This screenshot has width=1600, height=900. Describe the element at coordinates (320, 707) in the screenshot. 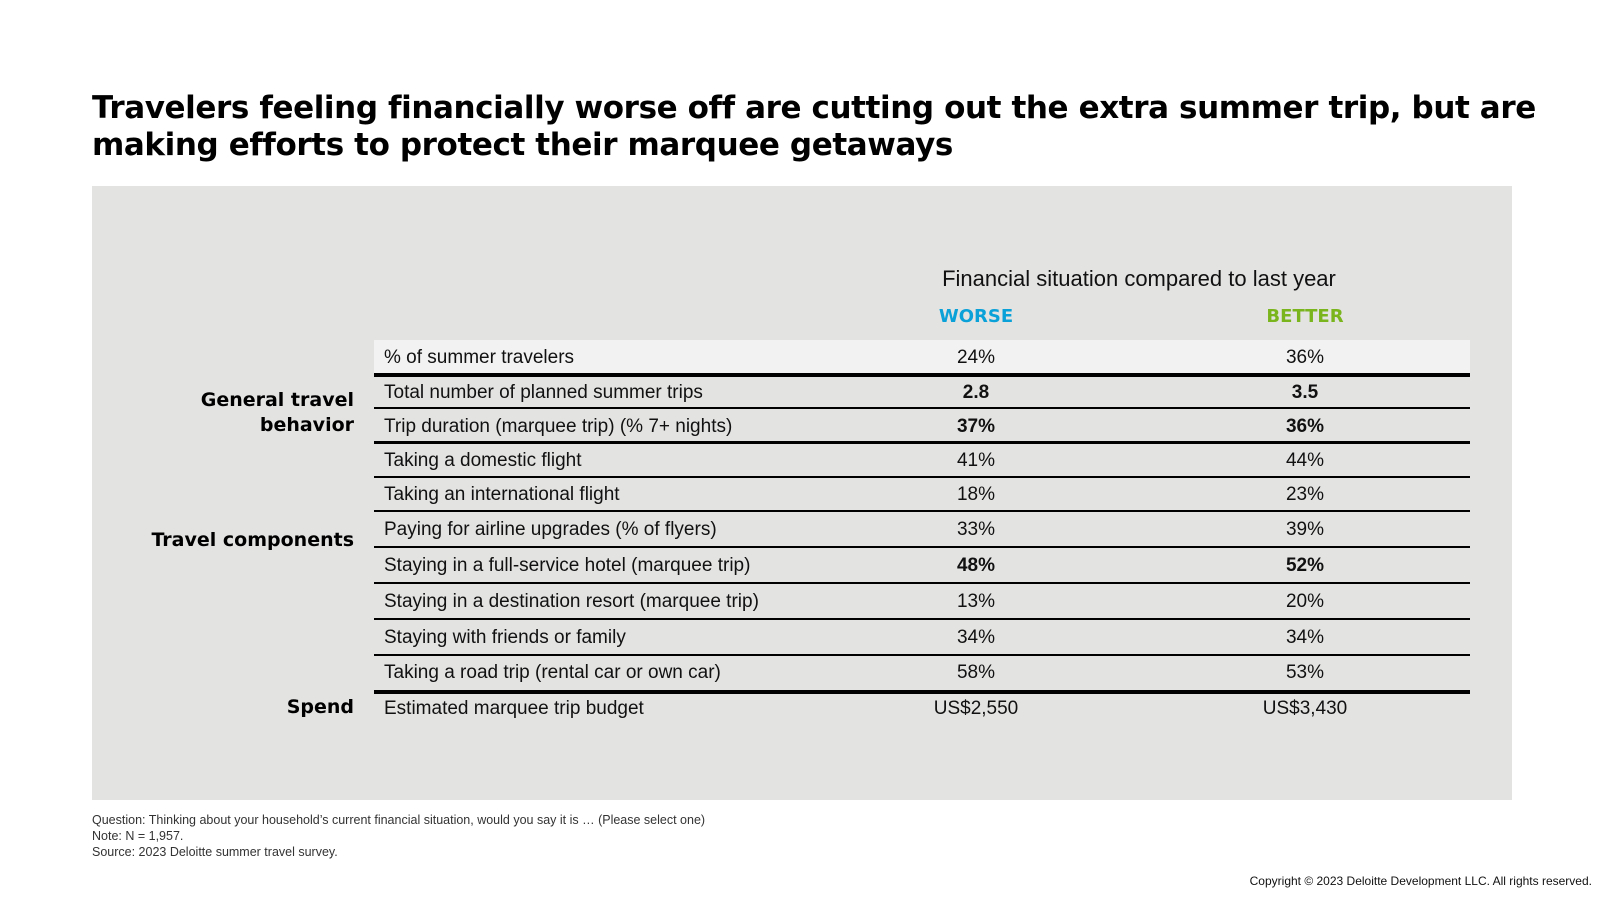

I see `group-label-spend: Spend` at that location.